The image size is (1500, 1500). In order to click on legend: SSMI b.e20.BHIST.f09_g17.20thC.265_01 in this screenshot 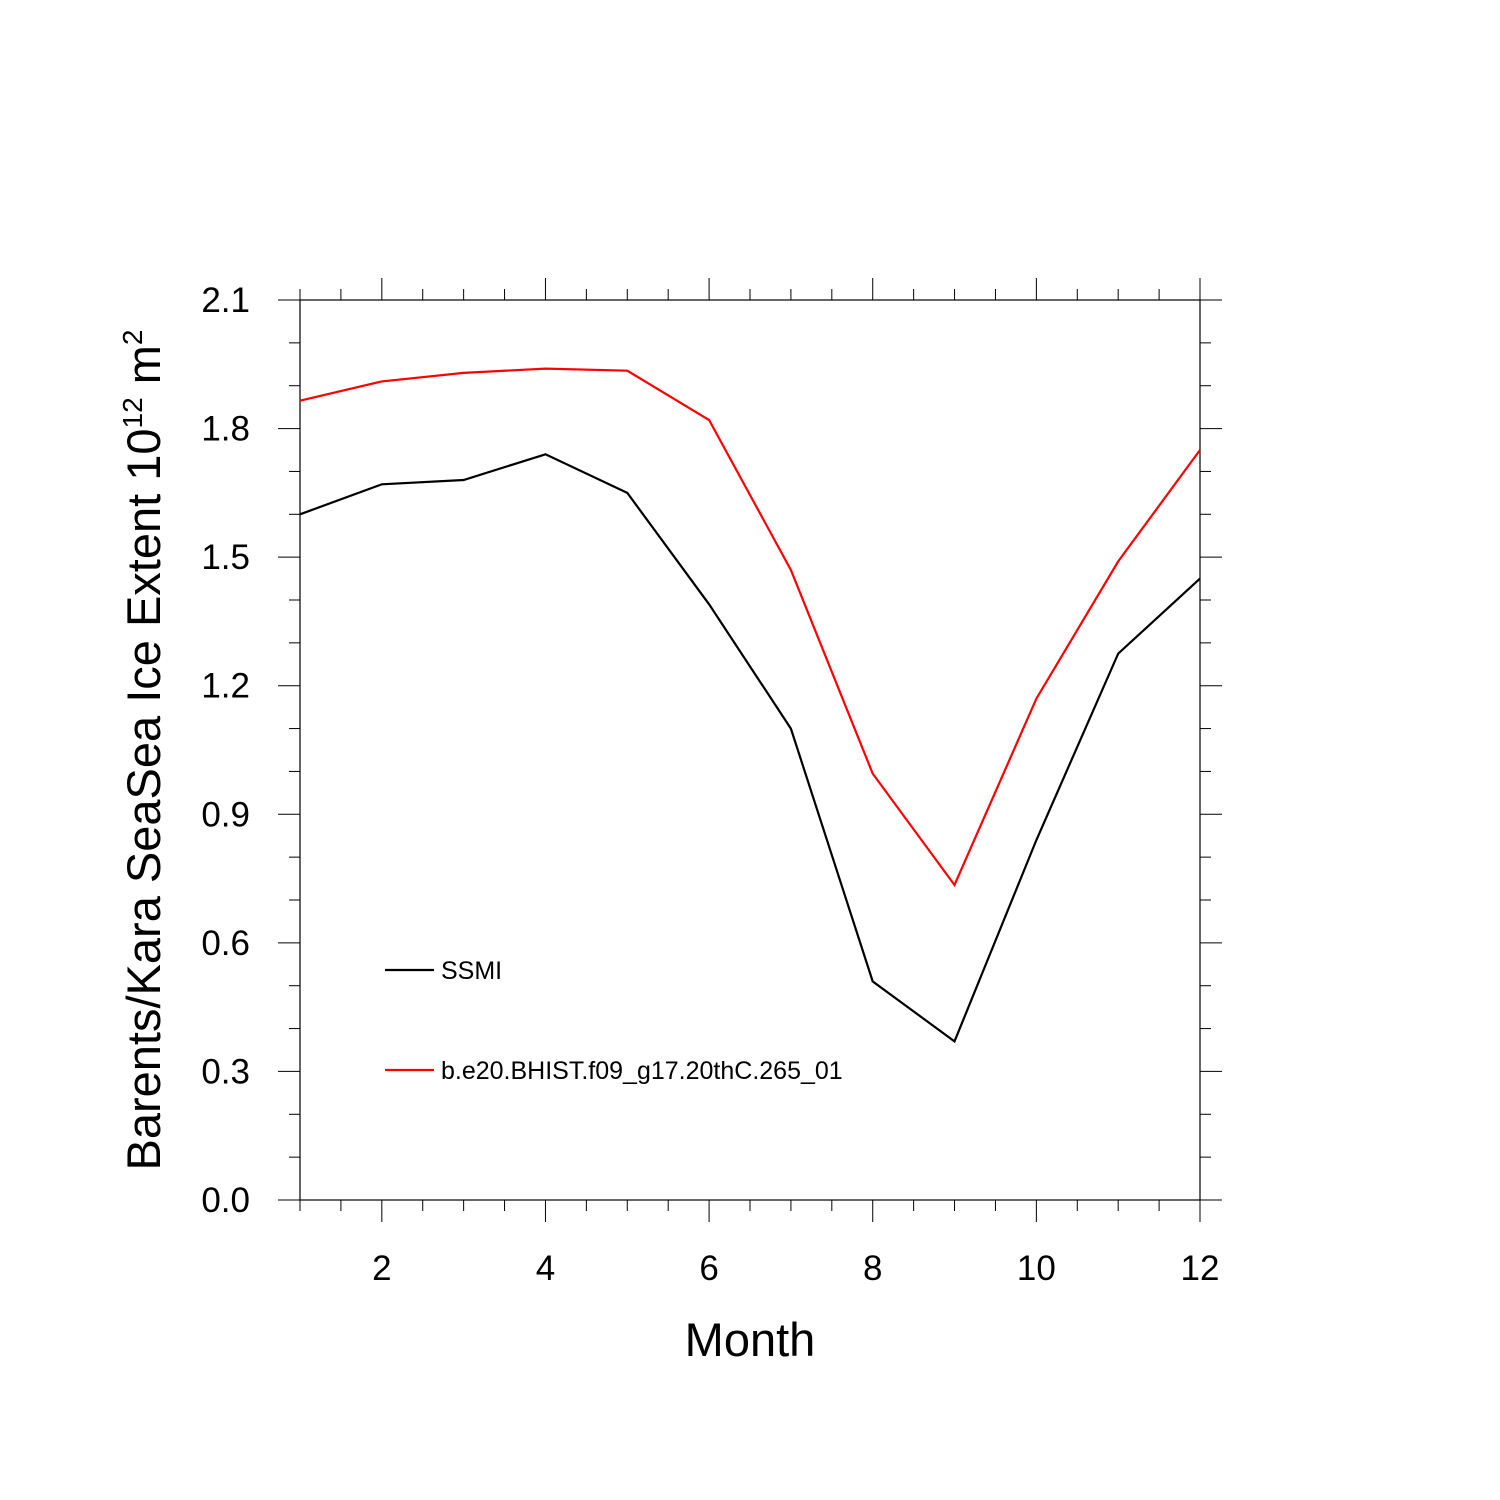, I will do `click(614, 1021)`.